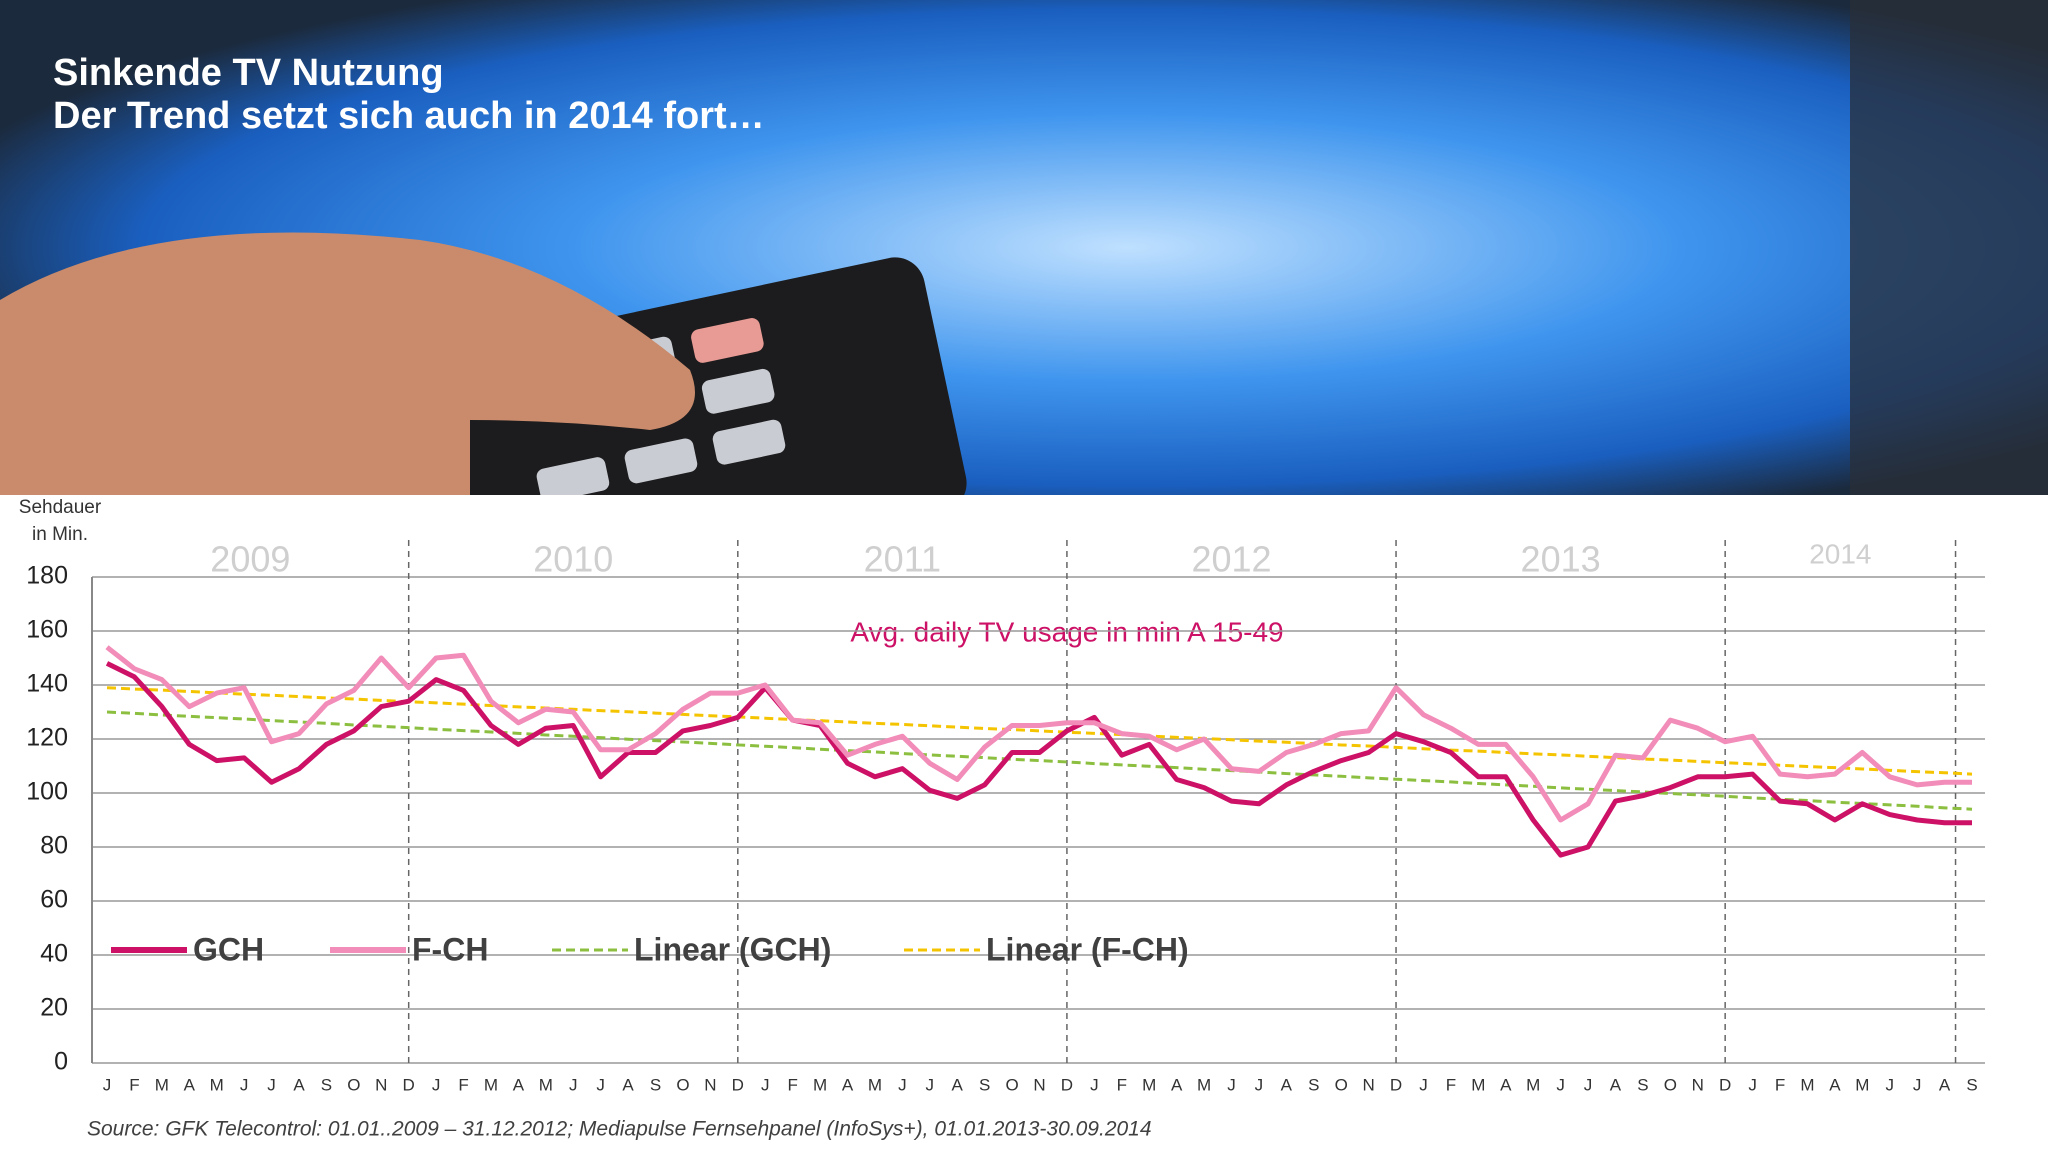 This screenshot has width=2048, height=1152. What do you see at coordinates (60, 507) in the screenshot?
I see `y-axis-label: Sehdauer` at bounding box center [60, 507].